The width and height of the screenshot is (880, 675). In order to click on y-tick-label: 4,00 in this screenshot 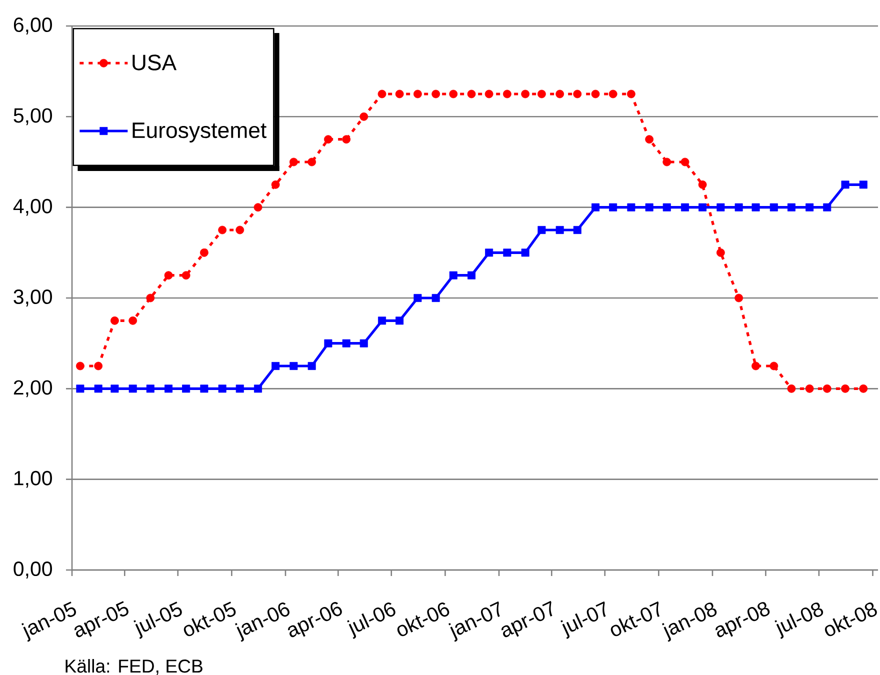, I will do `click(32, 207)`.